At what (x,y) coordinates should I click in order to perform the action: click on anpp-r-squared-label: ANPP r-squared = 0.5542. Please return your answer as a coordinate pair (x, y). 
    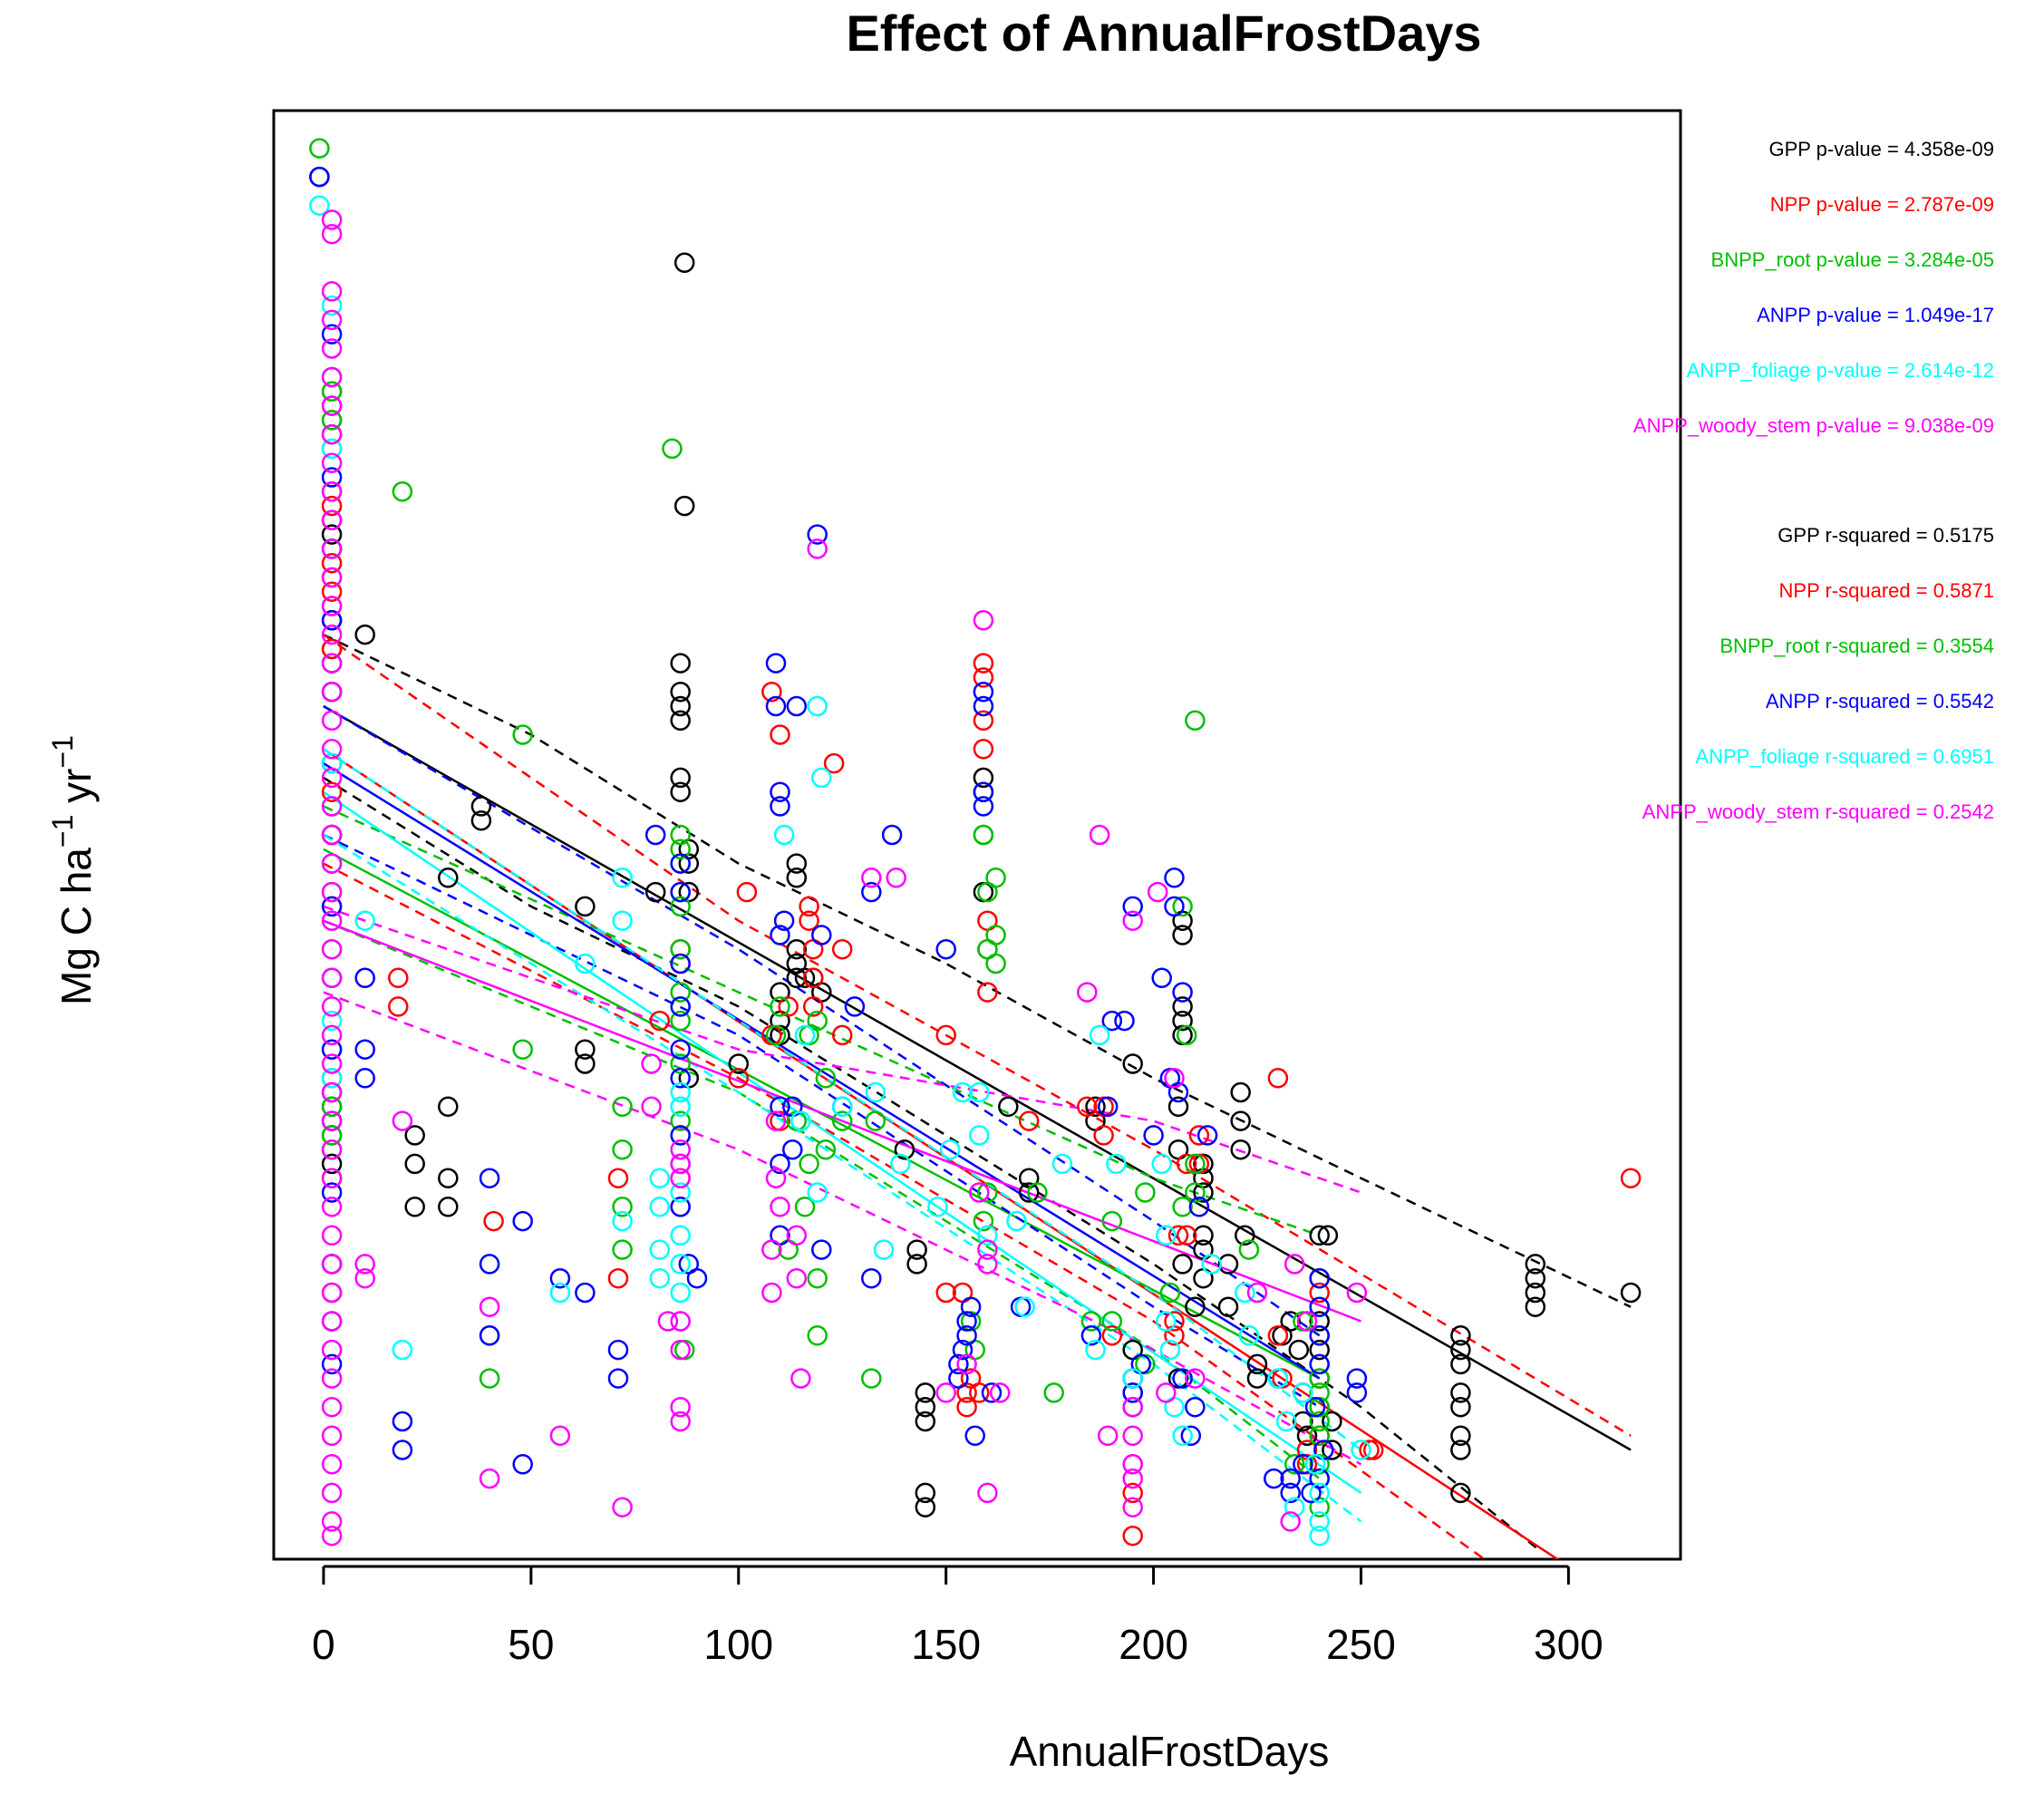
    Looking at the image, I should click on (1880, 701).